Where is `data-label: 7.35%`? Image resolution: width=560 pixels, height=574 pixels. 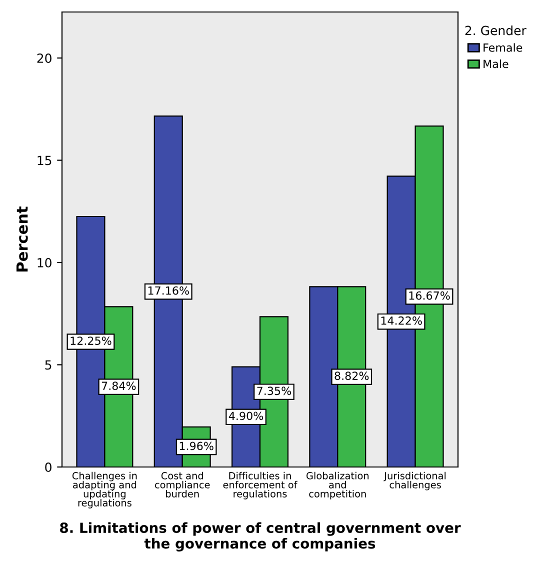 data-label: 7.35% is located at coordinates (274, 391).